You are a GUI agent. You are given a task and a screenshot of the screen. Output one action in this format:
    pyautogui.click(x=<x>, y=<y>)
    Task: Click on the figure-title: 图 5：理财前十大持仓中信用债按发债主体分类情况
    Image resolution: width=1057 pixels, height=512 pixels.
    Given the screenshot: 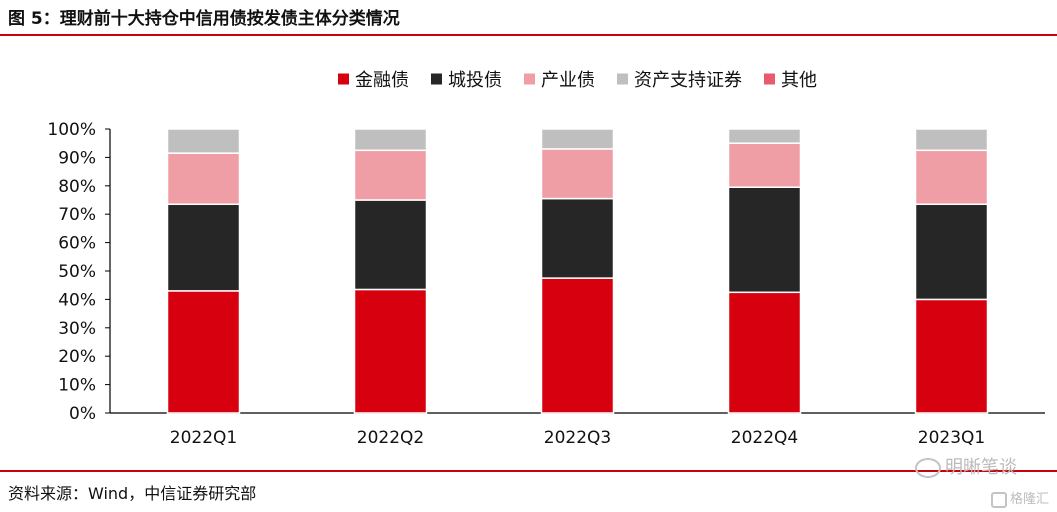 What is the action you would take?
    pyautogui.click(x=204, y=19)
    